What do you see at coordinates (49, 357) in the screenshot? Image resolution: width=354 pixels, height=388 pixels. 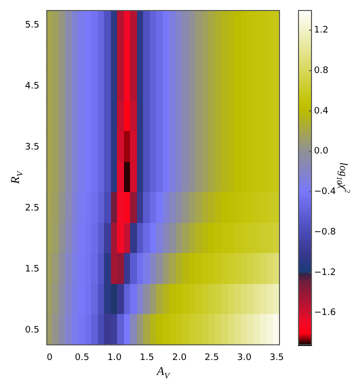 I see `x-tick-label: 0` at bounding box center [49, 357].